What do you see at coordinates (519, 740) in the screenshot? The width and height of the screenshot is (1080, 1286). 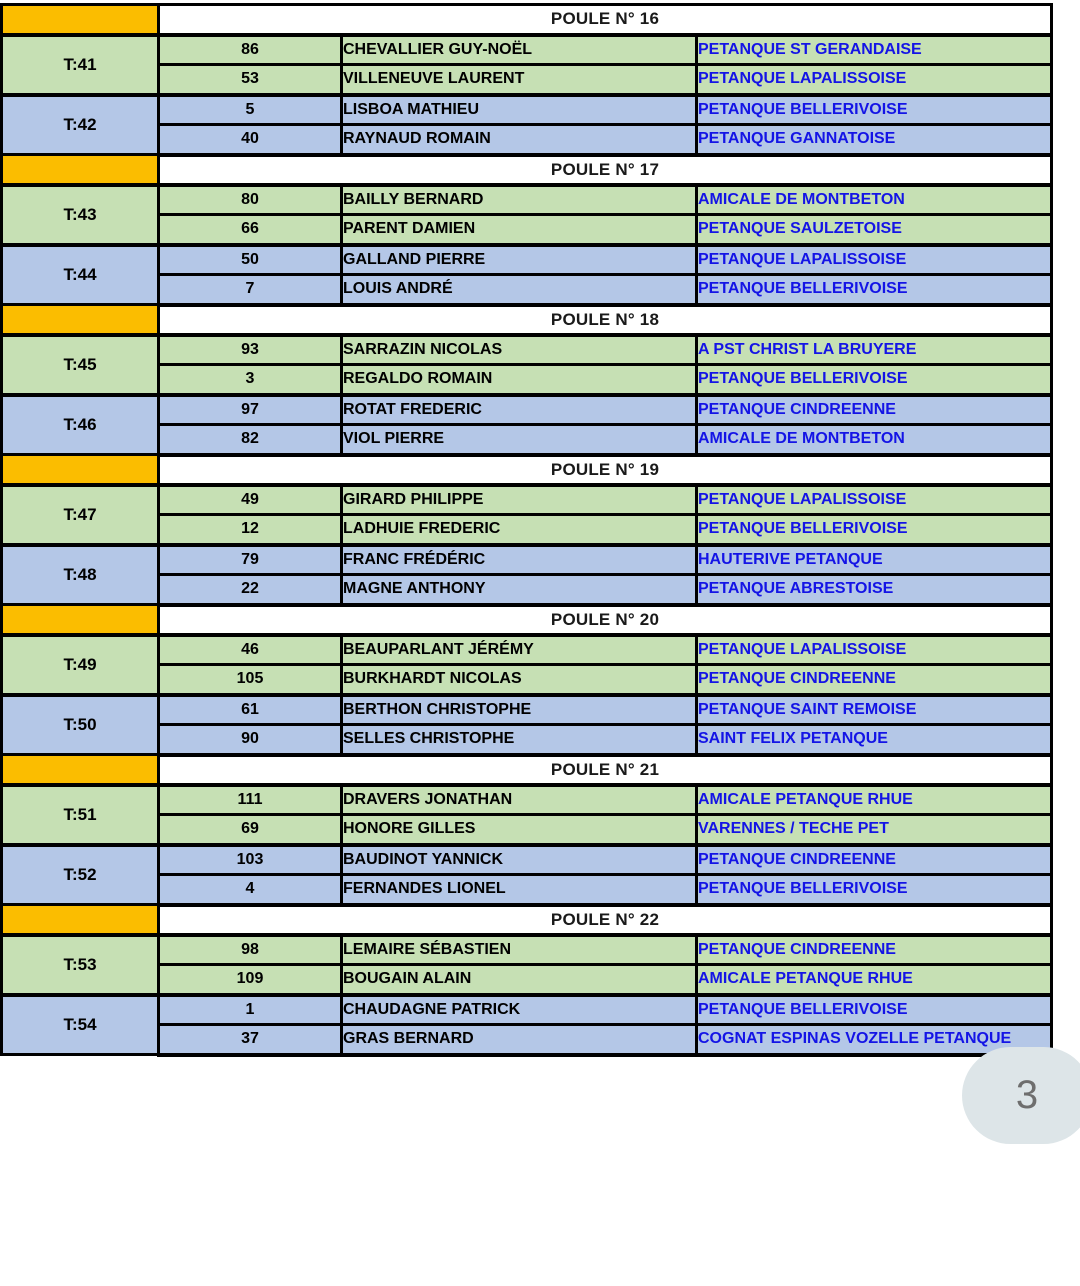 I see `player-name-cell: SELLES CHRISTOPHE` at bounding box center [519, 740].